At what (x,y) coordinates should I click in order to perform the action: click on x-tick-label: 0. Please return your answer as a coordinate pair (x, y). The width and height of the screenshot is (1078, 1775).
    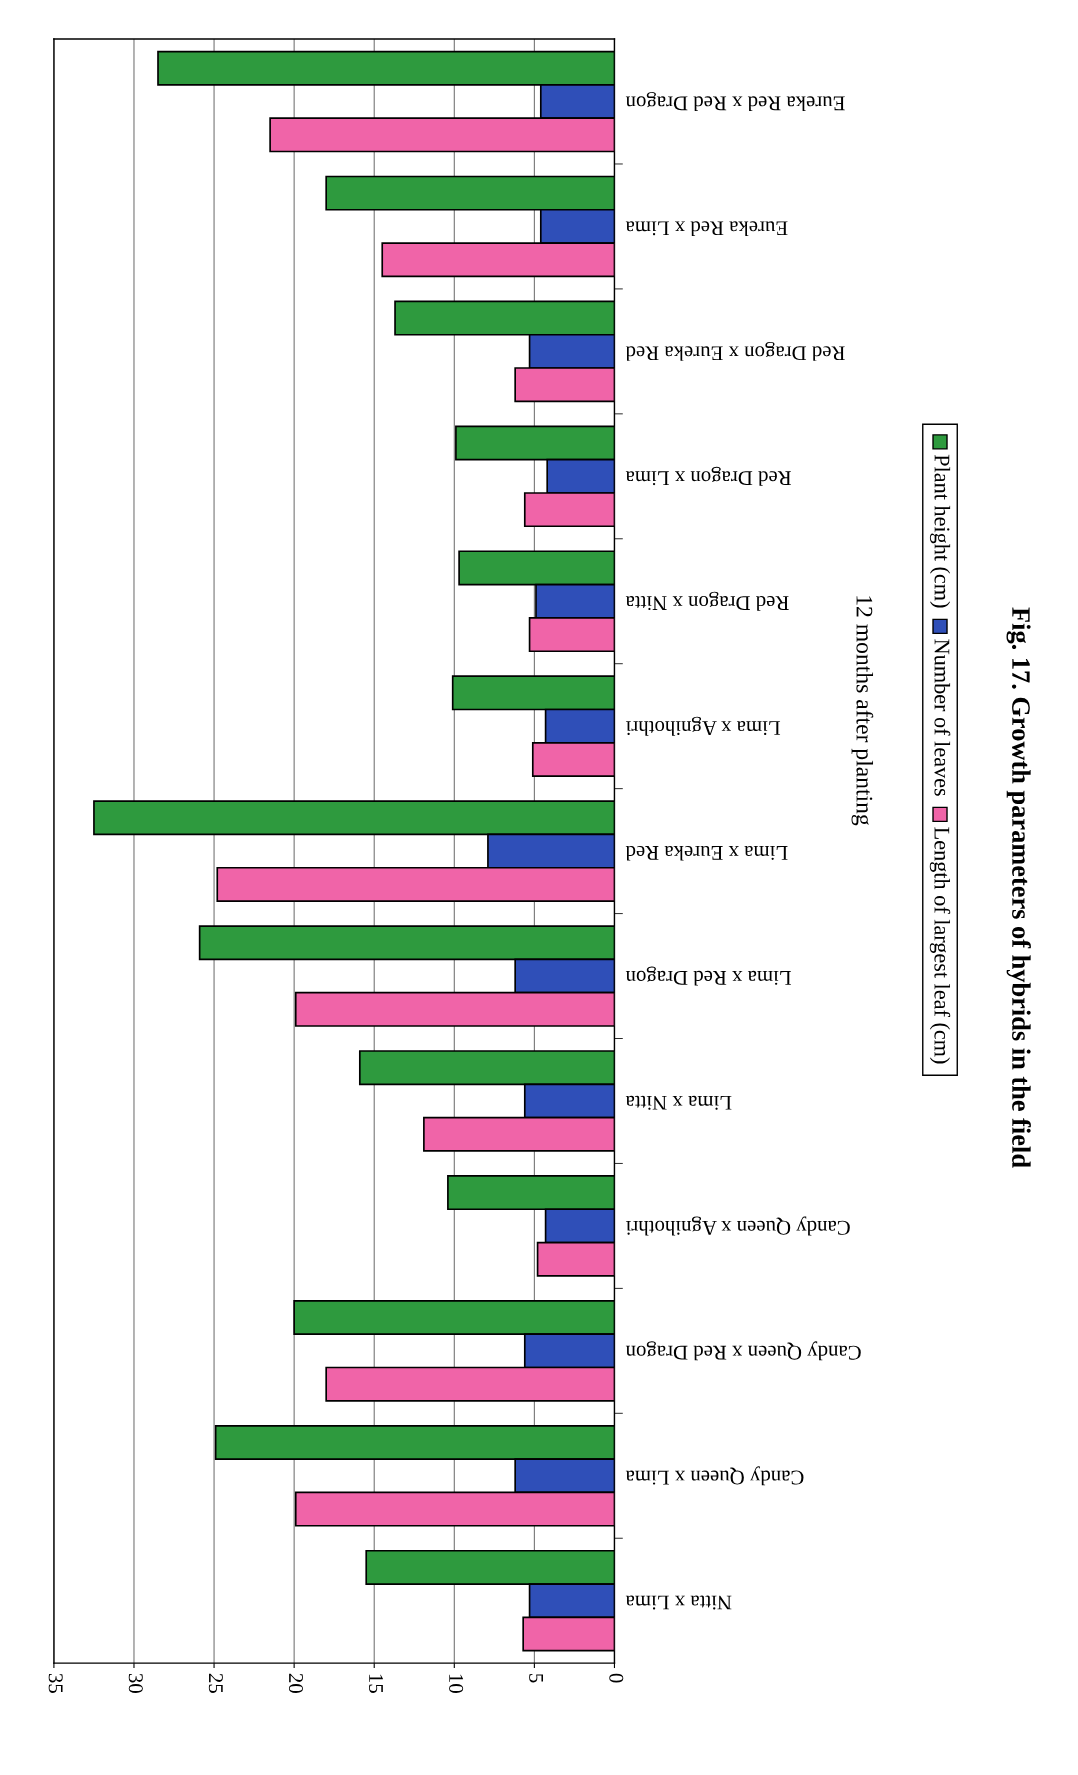
    Looking at the image, I should click on (616, 1678).